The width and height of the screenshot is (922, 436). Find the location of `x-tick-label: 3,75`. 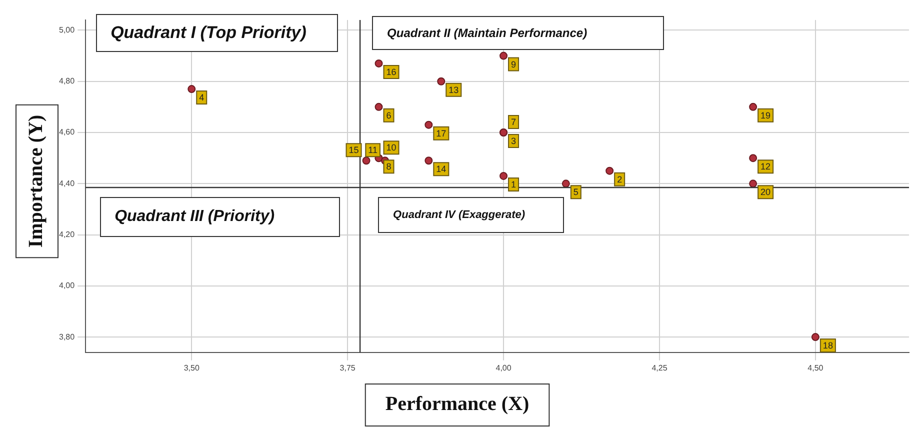

x-tick-label: 3,75 is located at coordinates (348, 367).